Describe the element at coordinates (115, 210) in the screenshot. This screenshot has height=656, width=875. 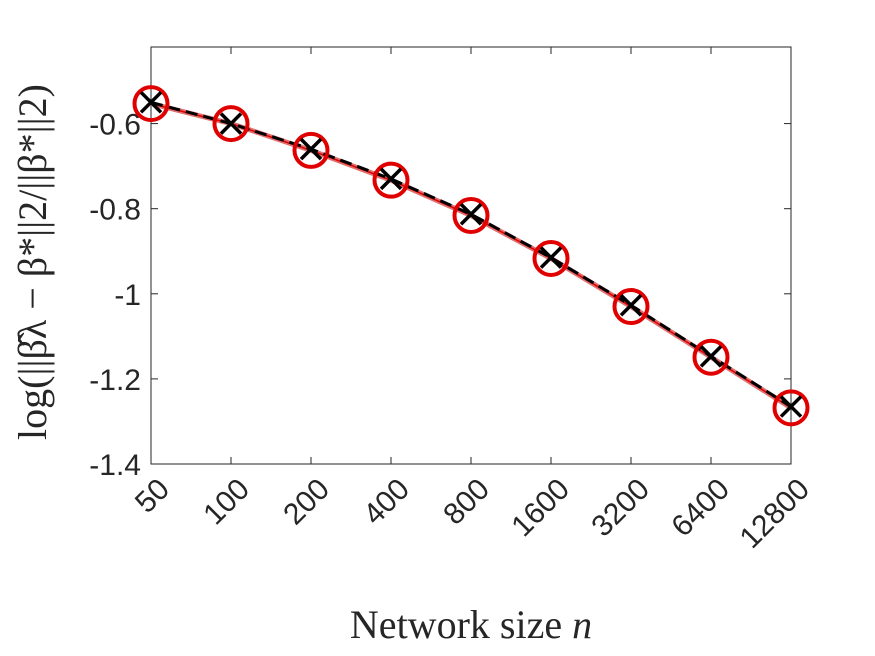
I see `y-tick-label: -0.8` at that location.